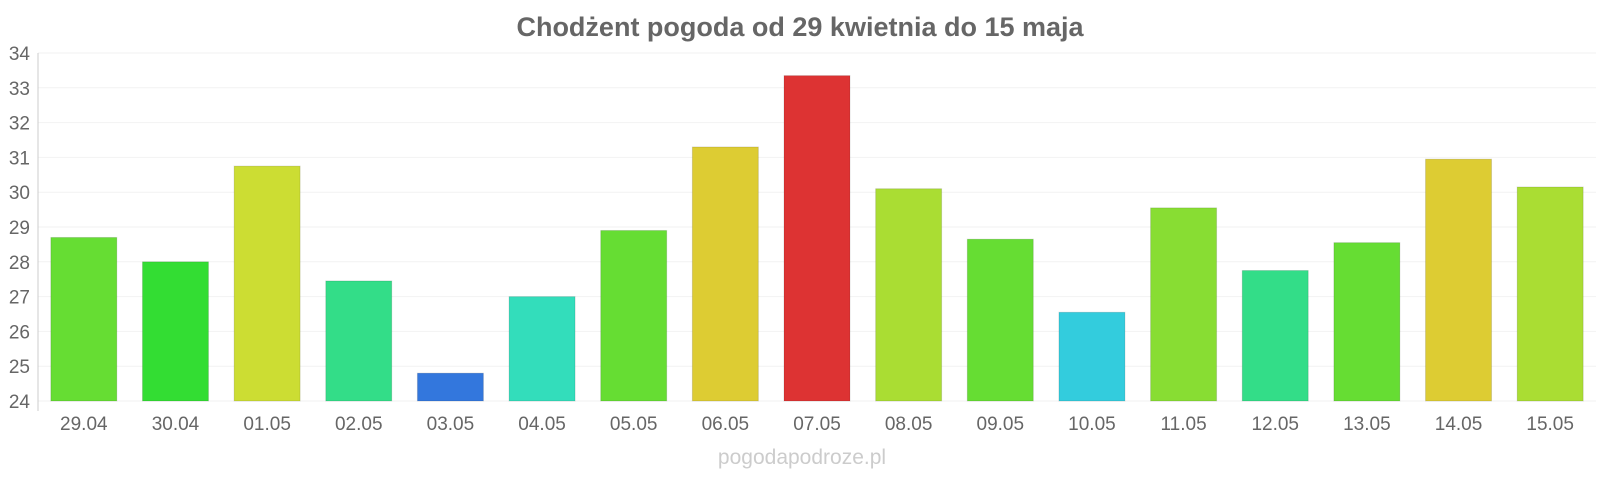  I want to click on x-tick-label: 07.05, so click(817, 424).